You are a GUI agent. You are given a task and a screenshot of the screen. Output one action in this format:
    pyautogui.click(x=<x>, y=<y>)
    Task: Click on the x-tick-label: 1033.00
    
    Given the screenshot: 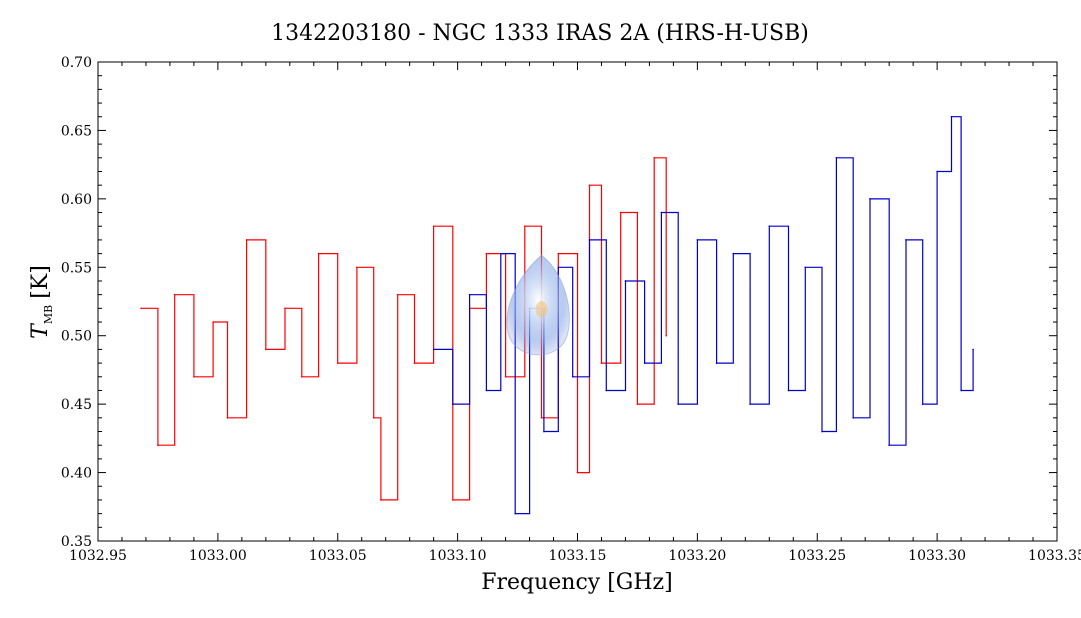 What is the action you would take?
    pyautogui.click(x=218, y=556)
    